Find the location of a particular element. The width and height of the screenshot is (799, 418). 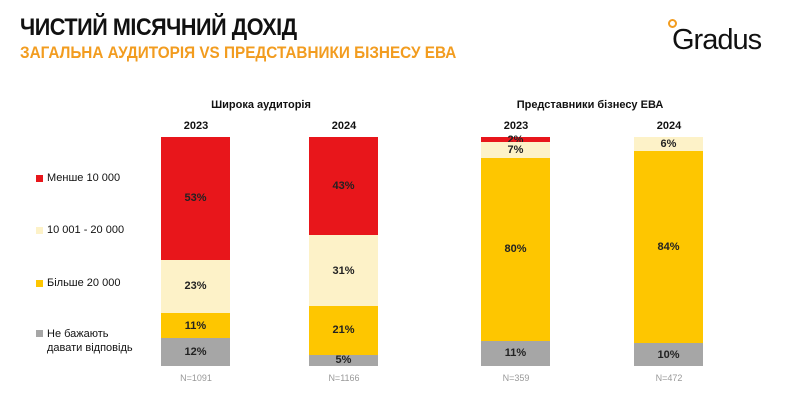

stacked-bar: 43% 31% 21% 5% is located at coordinates (343, 251).